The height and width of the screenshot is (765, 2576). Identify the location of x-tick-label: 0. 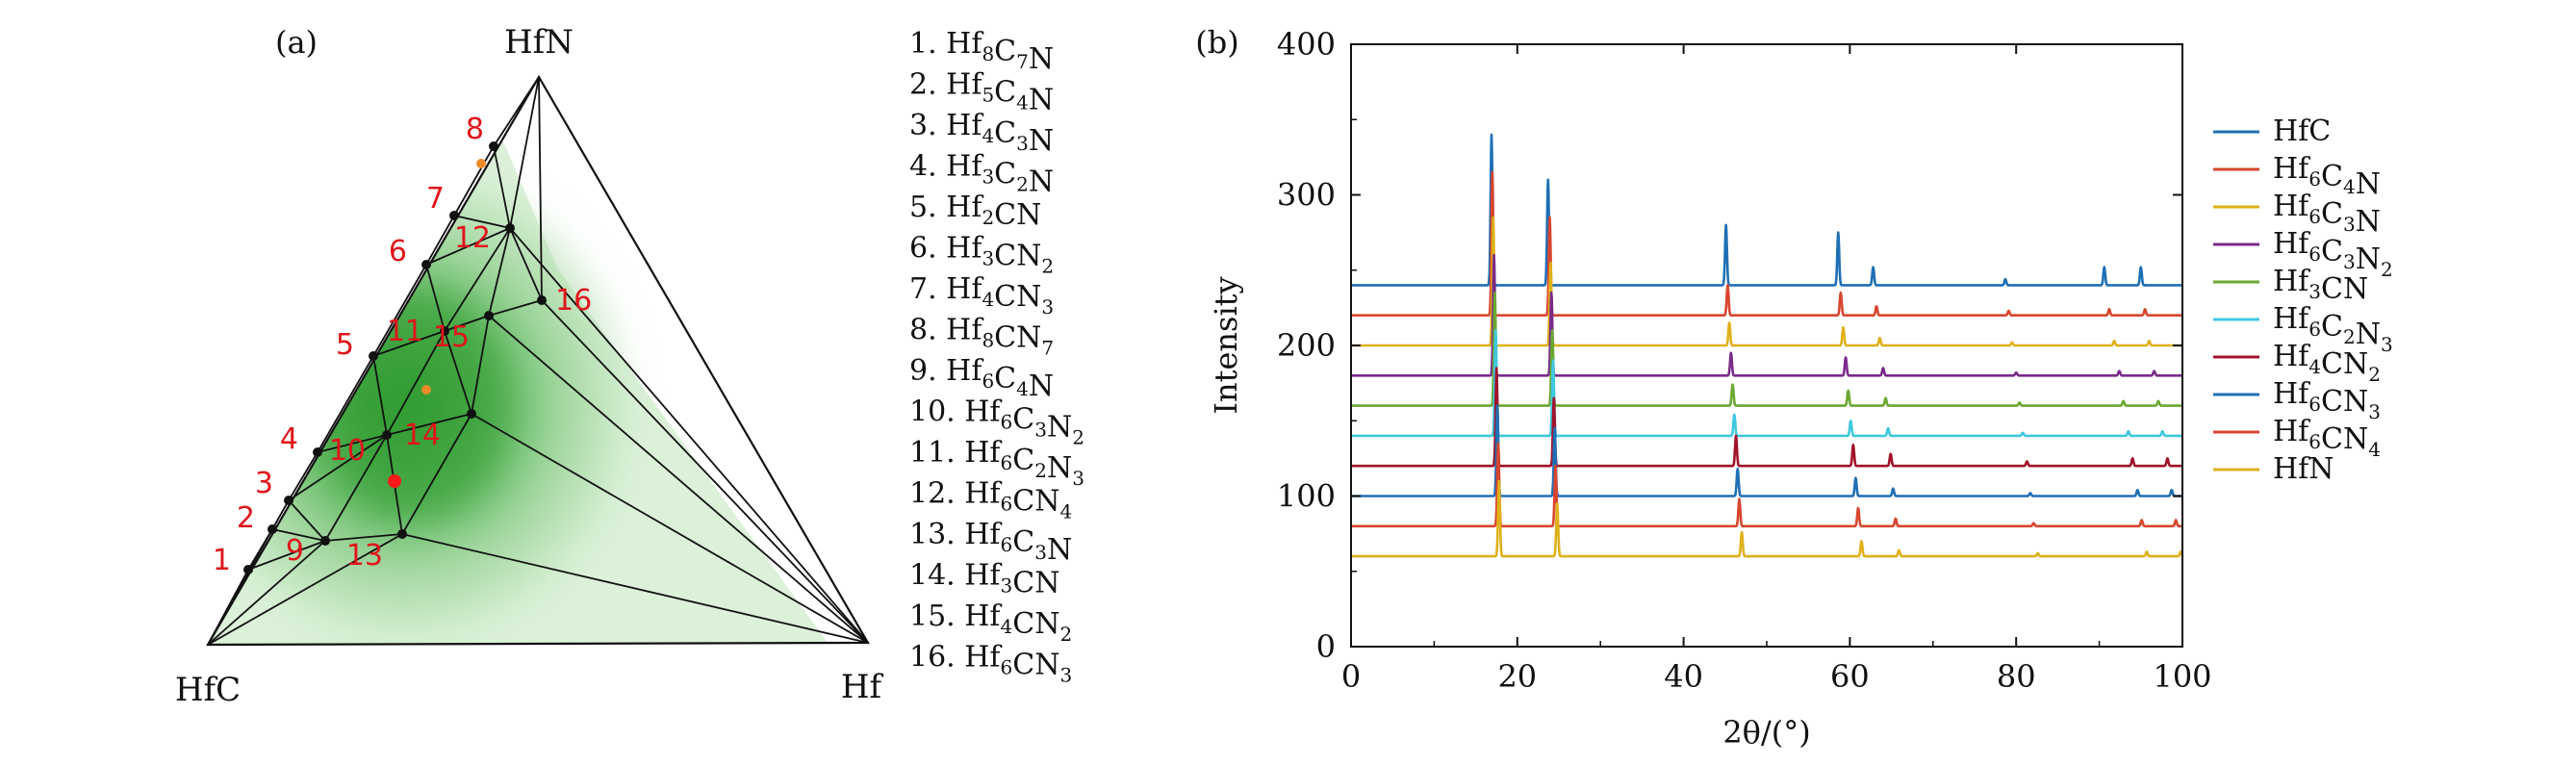
(1351, 677).